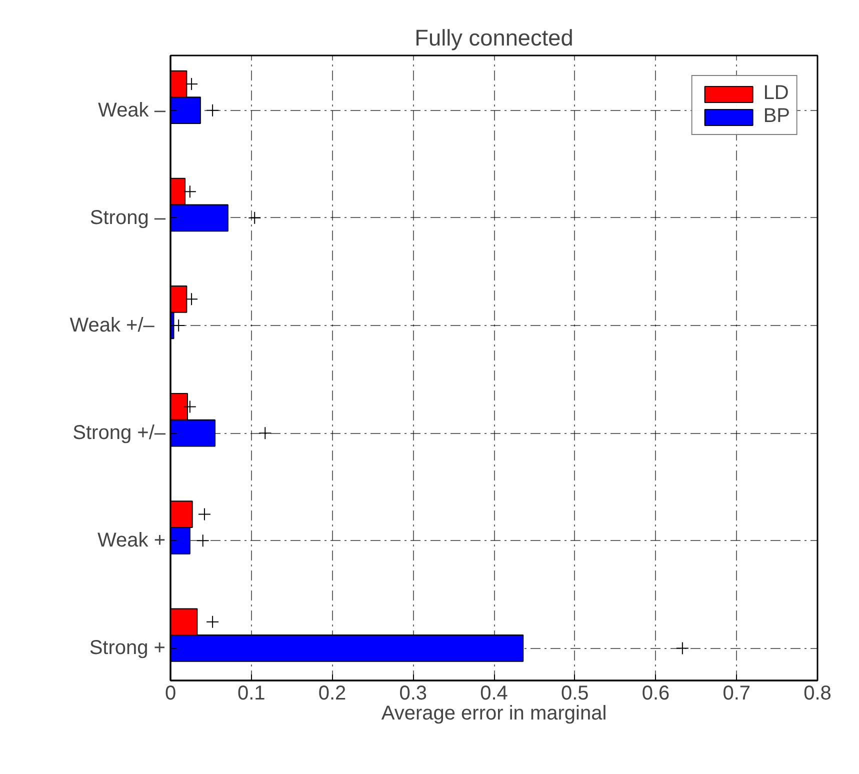 This screenshot has width=859, height=774. Describe the element at coordinates (494, 37) in the screenshot. I see `chart-title: Fully connected` at that location.